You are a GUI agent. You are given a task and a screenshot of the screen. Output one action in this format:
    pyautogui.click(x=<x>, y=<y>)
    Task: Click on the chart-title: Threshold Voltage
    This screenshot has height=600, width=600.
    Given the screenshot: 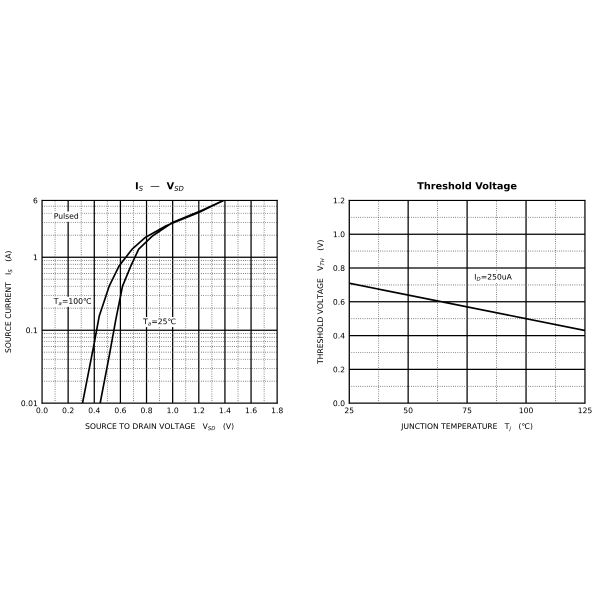 What is the action you would take?
    pyautogui.click(x=467, y=187)
    